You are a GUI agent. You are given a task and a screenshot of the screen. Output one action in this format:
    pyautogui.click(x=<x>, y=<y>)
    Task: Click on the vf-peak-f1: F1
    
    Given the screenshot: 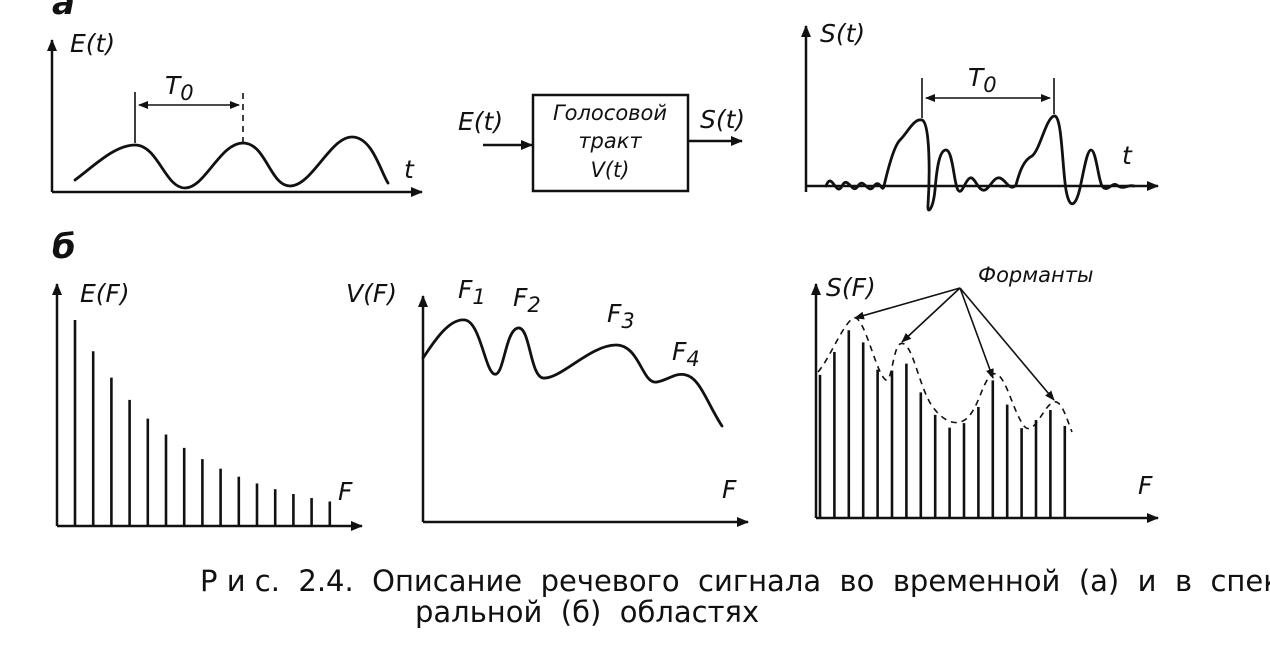 What is the action you would take?
    pyautogui.click(x=472, y=292)
    